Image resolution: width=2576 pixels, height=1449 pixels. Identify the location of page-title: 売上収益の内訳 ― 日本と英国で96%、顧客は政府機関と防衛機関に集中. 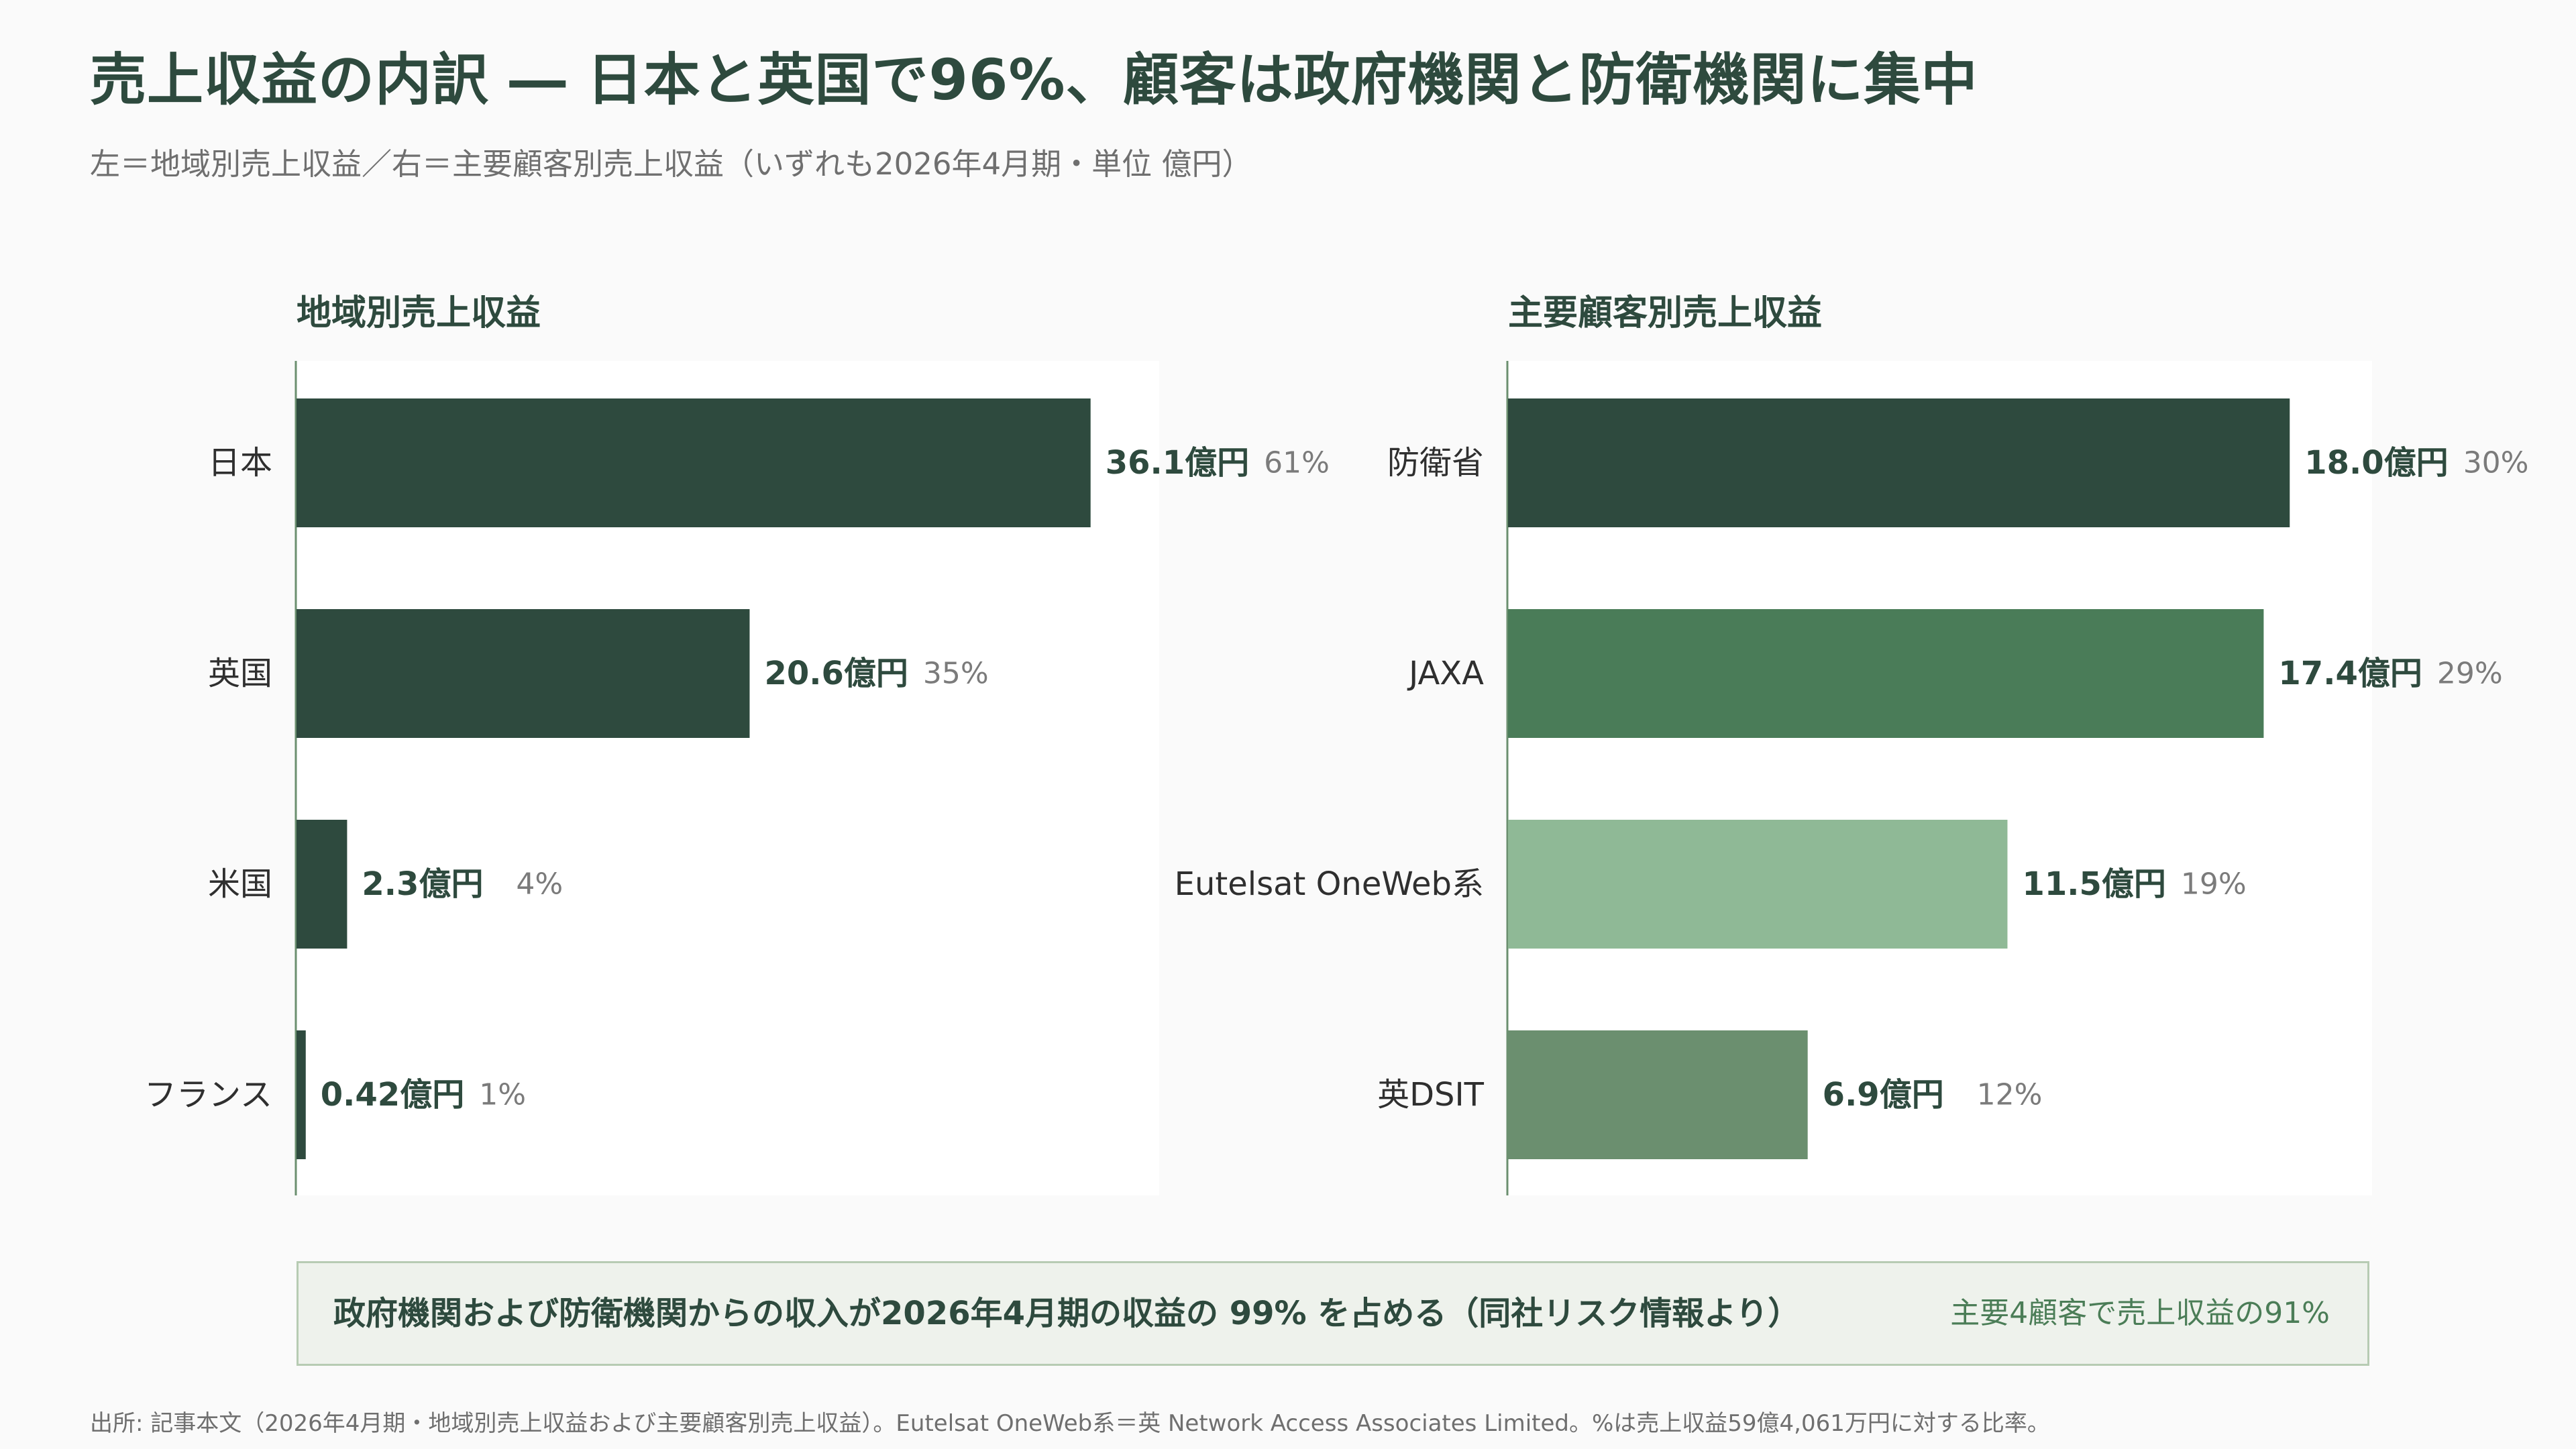
(1034, 80).